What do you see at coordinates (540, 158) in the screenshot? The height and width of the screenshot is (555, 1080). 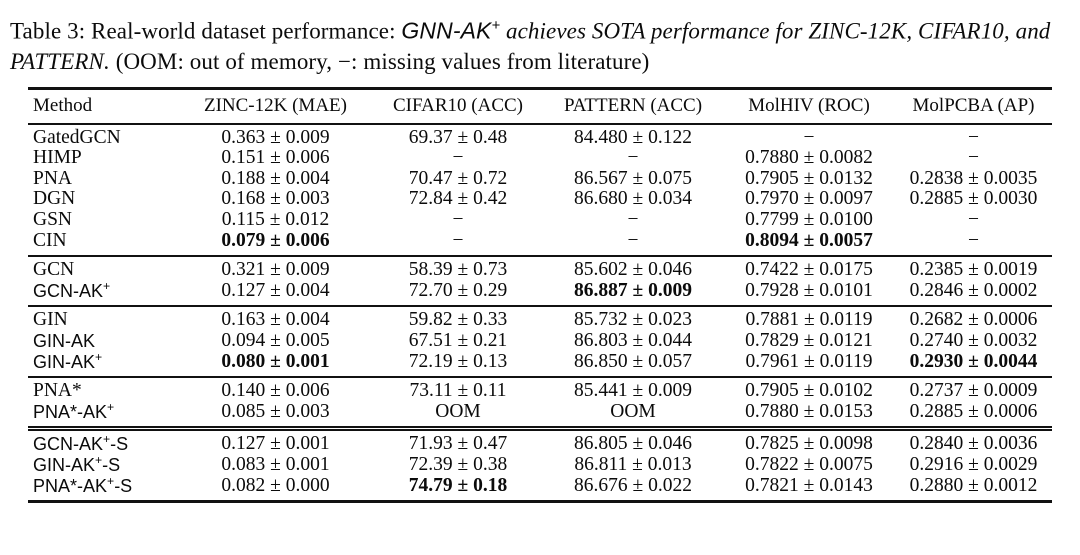 I see `table-row: HIMP 0.151 ± 0.006 − − 0.7880 ± 0.0082 −` at bounding box center [540, 158].